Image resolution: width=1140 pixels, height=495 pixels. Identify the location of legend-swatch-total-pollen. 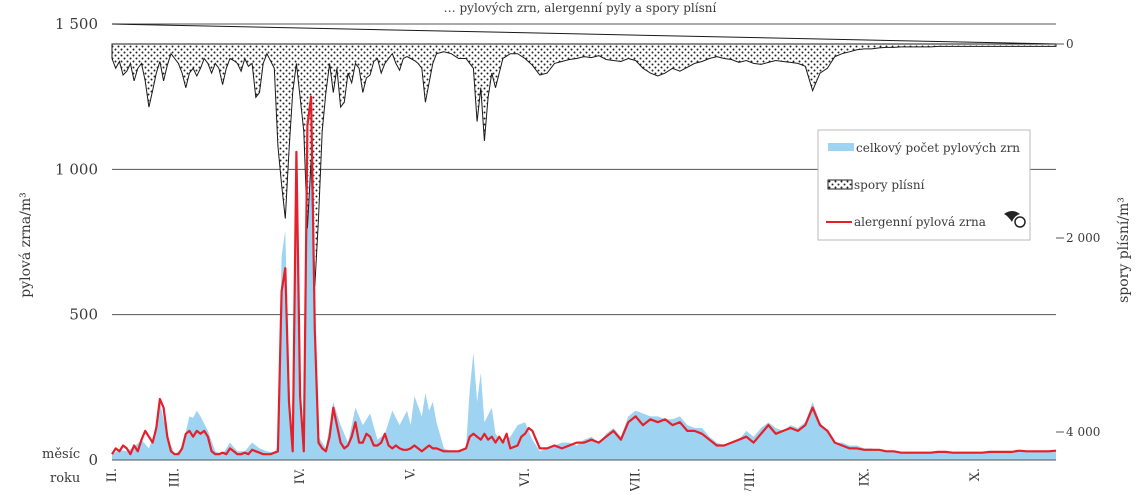
(841, 147).